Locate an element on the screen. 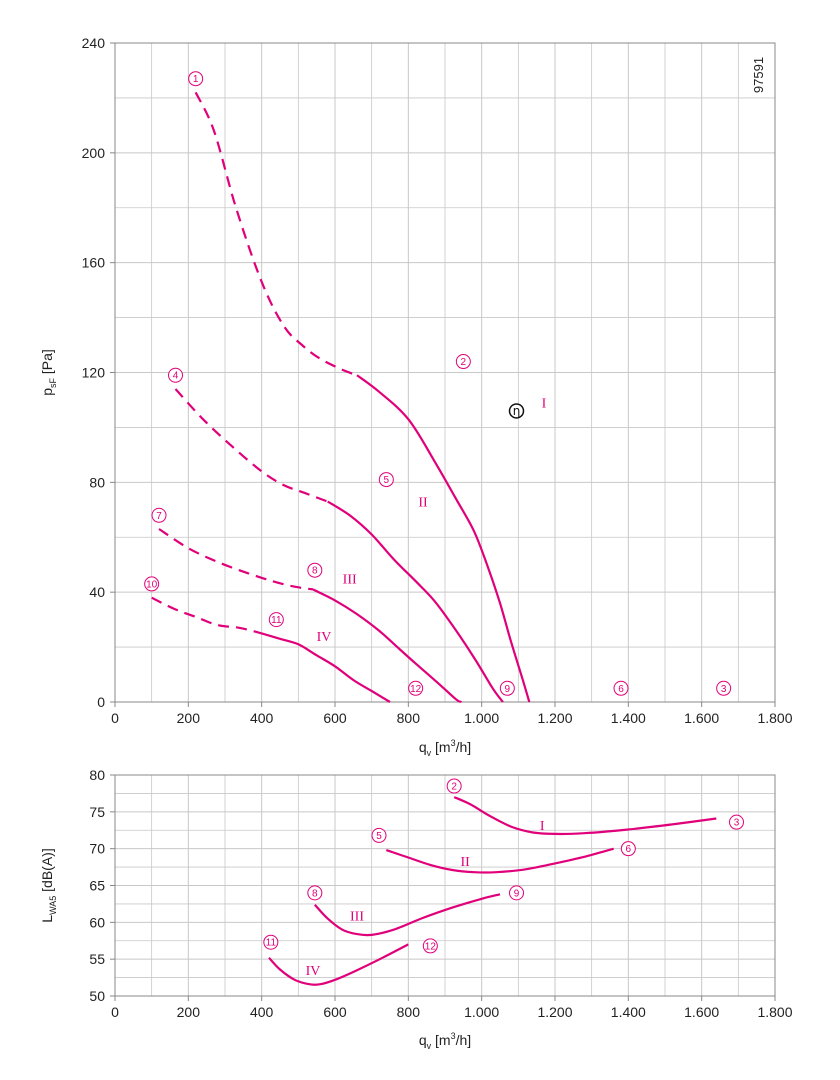 The height and width of the screenshot is (1080, 840). point-marker-label: 10 is located at coordinates (152, 584).